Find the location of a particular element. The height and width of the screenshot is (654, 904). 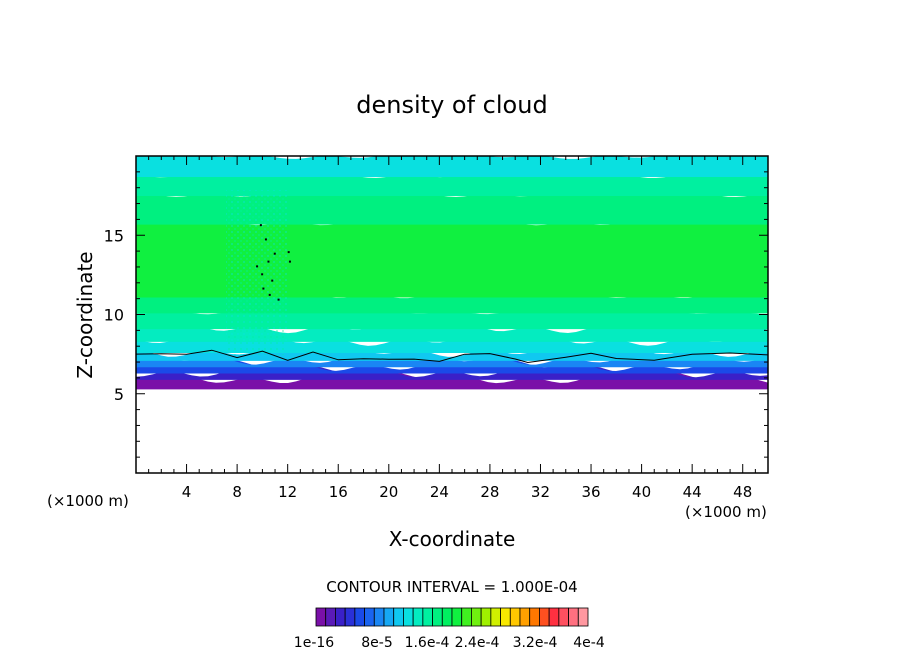

x-tick-label: 32 is located at coordinates (540, 492).